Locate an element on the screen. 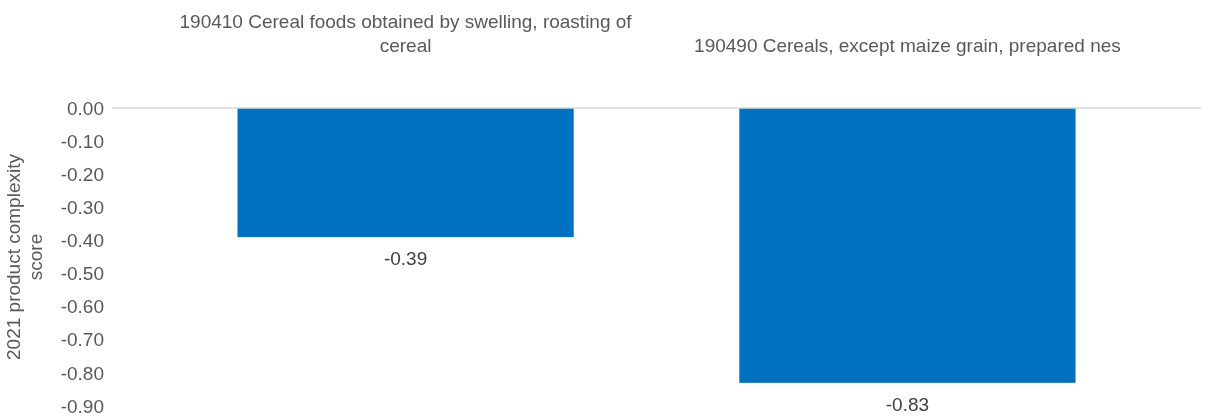 This screenshot has height=417, width=1219. y-tick-label: -0.30 is located at coordinates (82, 207).